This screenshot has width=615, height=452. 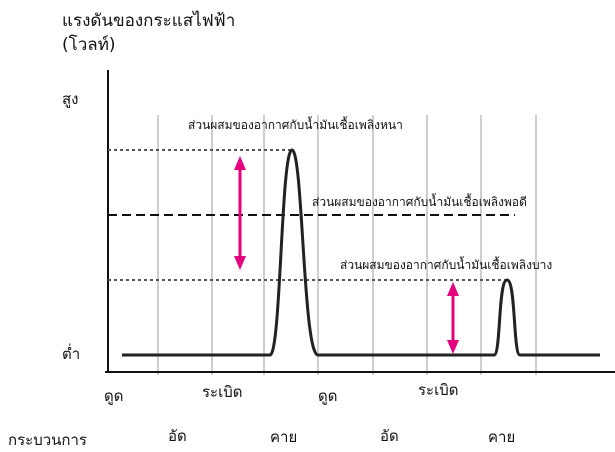 What do you see at coordinates (240, 213) in the screenshot?
I see `rich-difference-arrow` at bounding box center [240, 213].